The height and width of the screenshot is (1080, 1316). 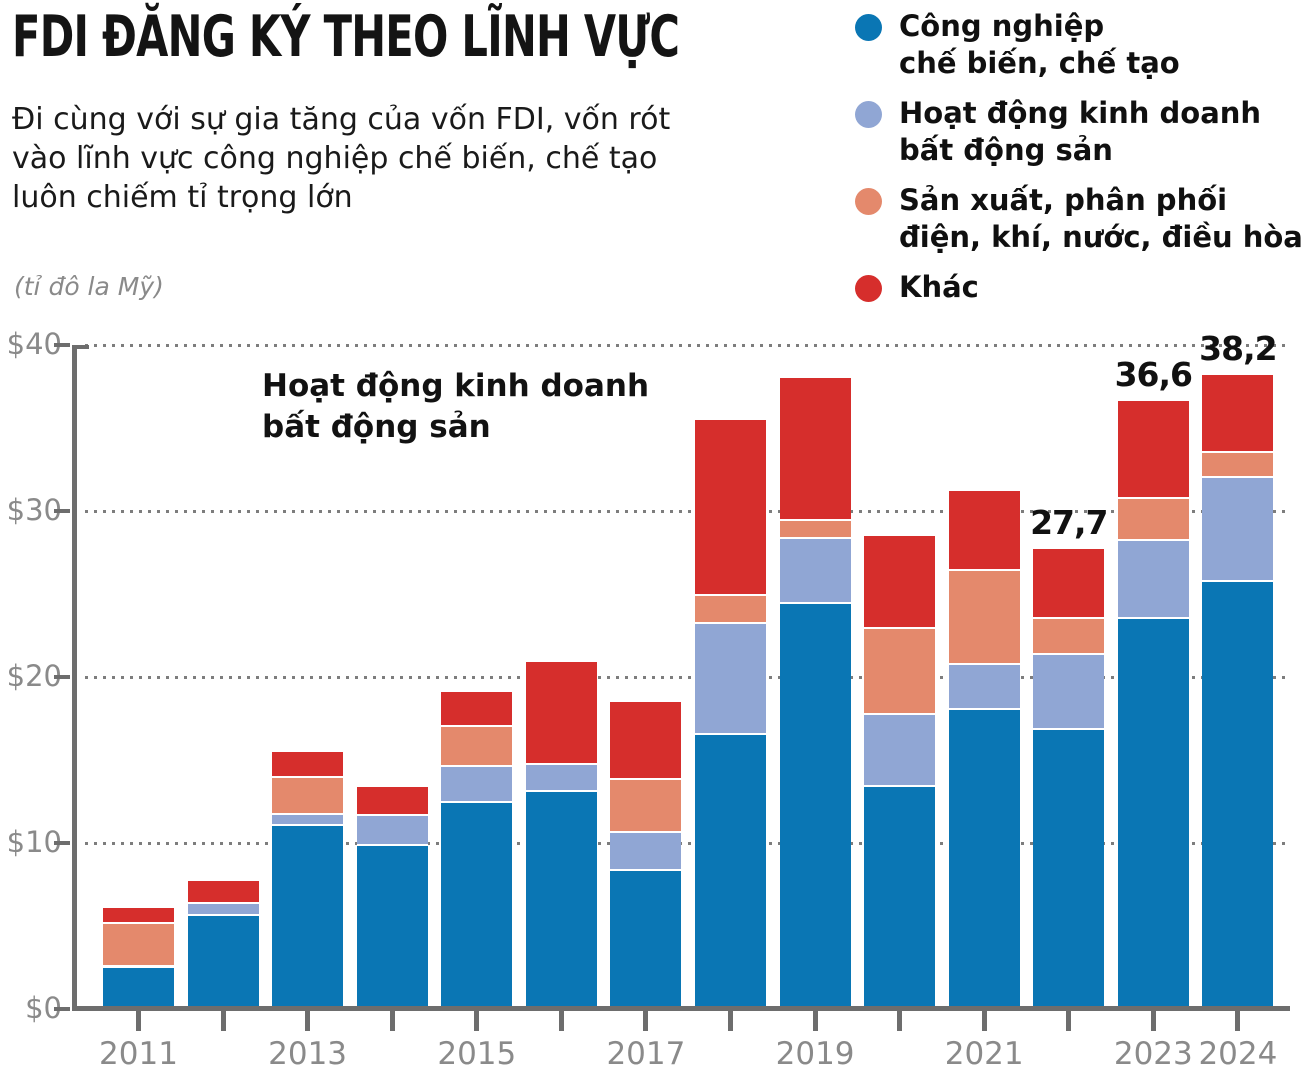 I want to click on x-axis-label-2024: 2024, so click(x=1238, y=1054).